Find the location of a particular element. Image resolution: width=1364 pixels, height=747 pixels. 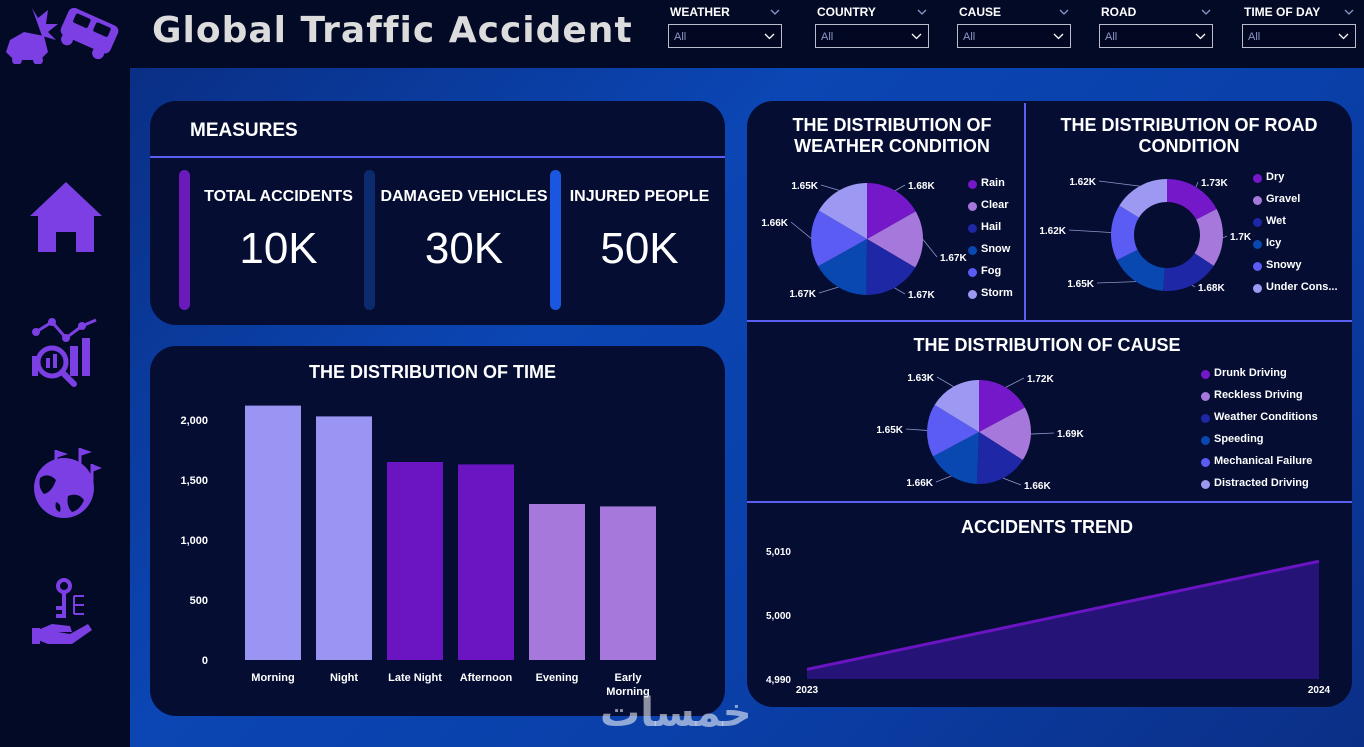

analytics-icon is located at coordinates (66, 356).